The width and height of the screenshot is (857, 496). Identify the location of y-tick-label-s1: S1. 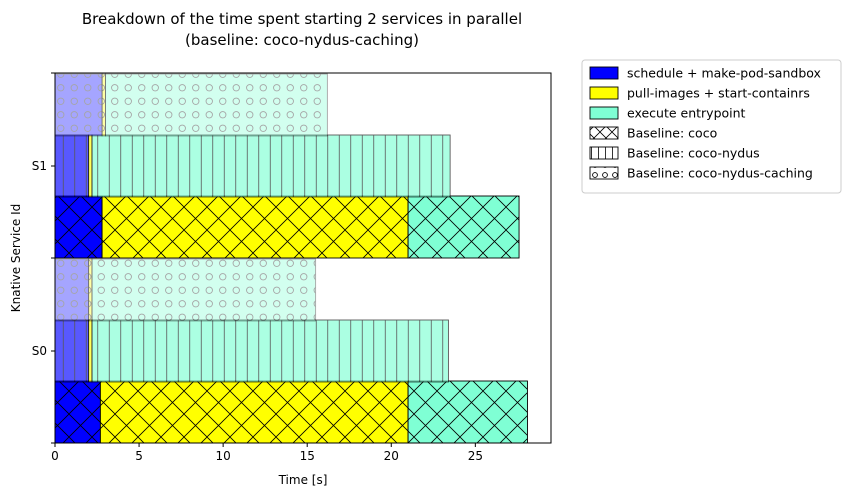
(39, 166).